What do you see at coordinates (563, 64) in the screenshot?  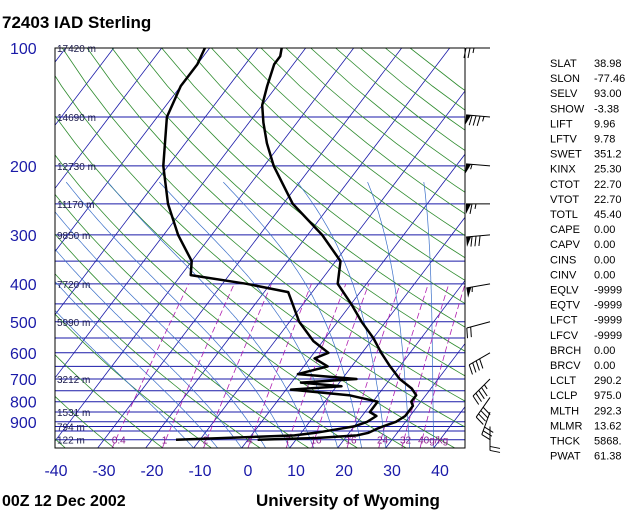 I see `index-name: SLAT` at bounding box center [563, 64].